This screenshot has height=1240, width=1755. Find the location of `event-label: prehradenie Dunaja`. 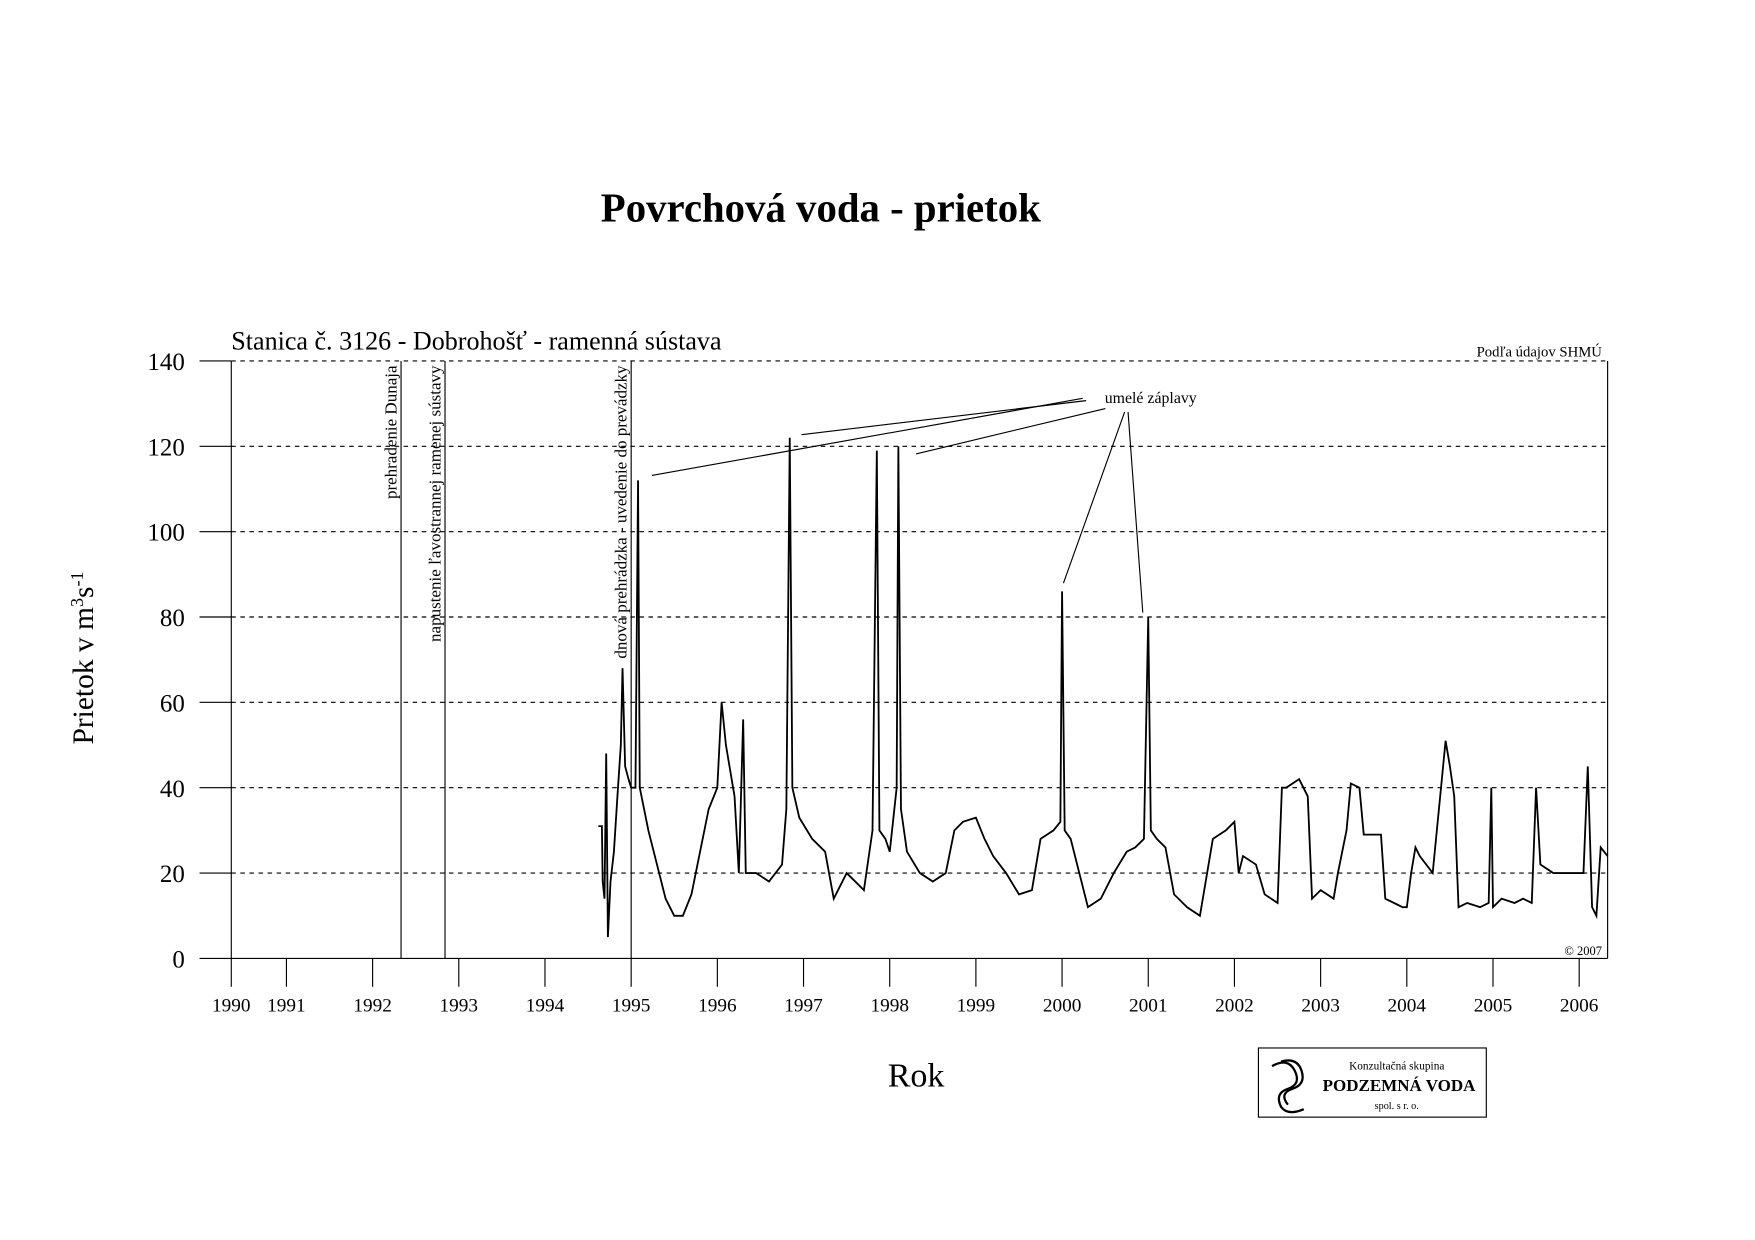

event-label: prehradenie Dunaja is located at coordinates (391, 432).